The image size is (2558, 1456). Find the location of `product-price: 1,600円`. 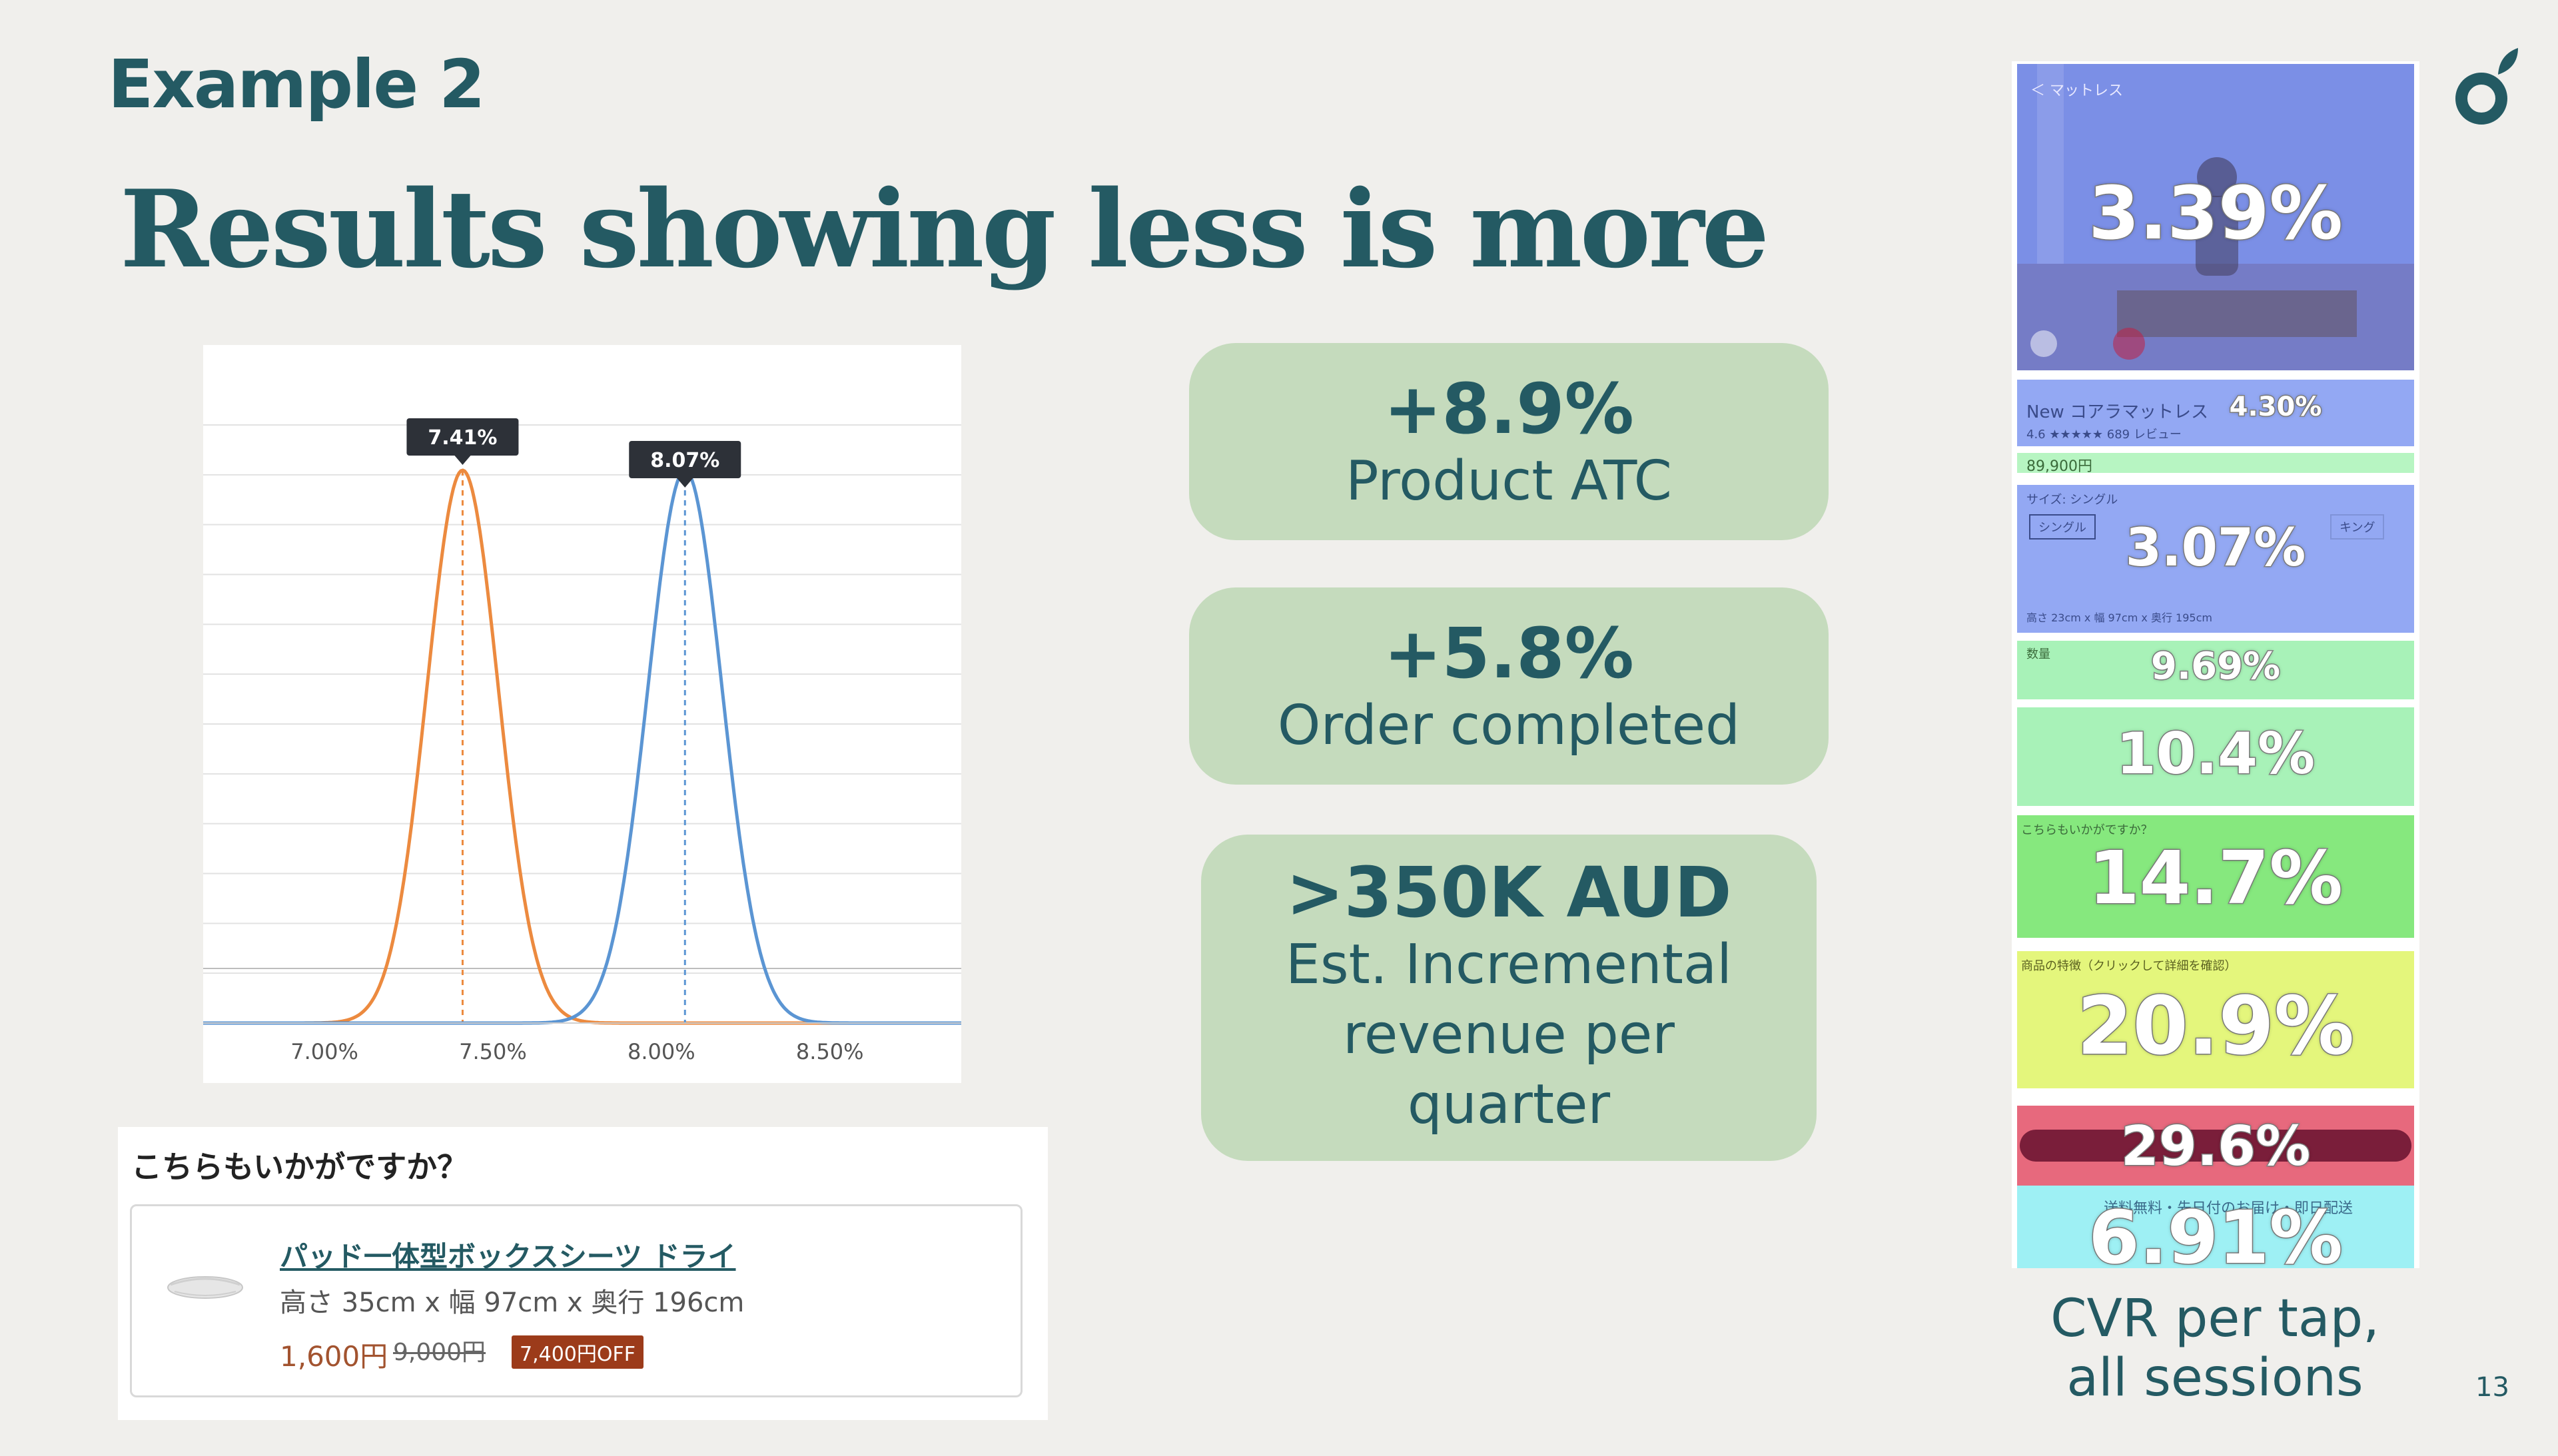

product-price: 1,600円 is located at coordinates (334, 1356).